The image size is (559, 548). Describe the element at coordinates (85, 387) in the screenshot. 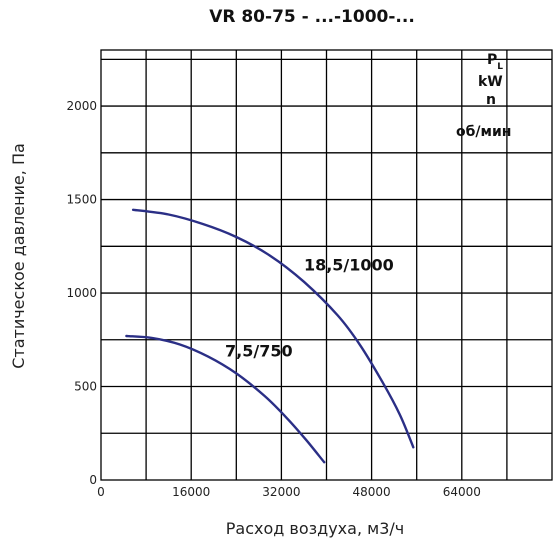

I see `y-tick-label: 500` at that location.